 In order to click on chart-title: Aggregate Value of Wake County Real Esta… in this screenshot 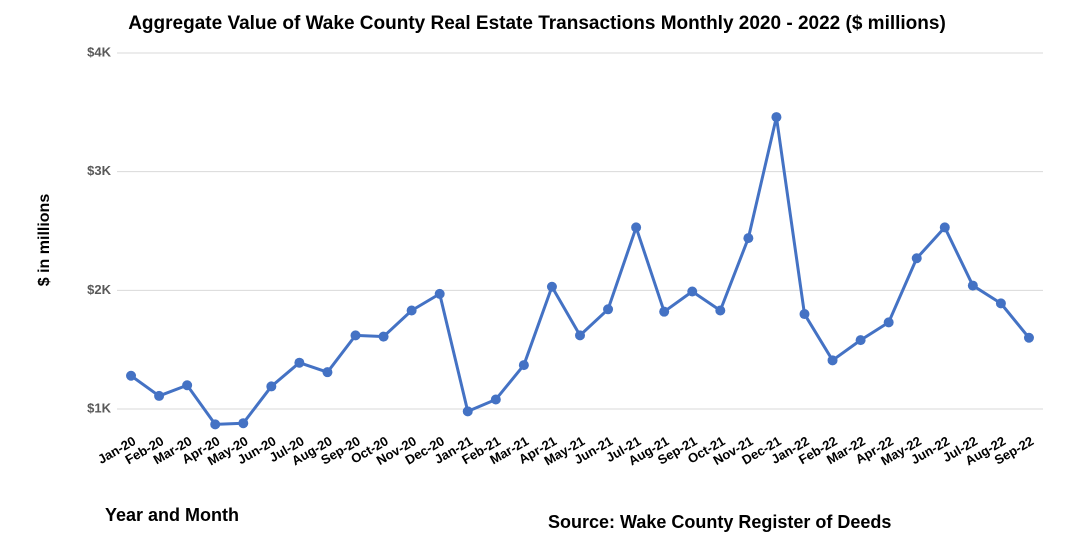, I will do `click(537, 23)`.